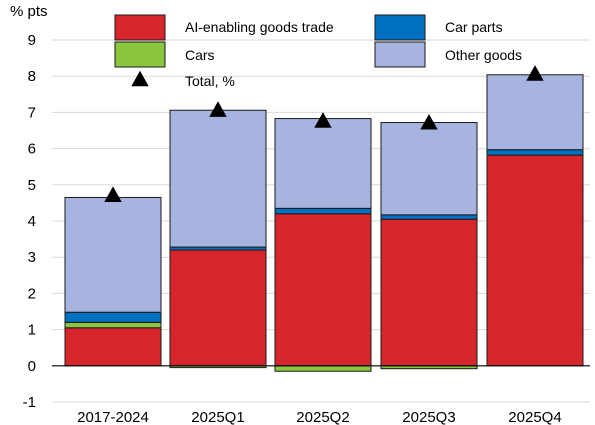  Describe the element at coordinates (322, 417) in the screenshot. I see `x-tick-label: 2025Q2` at that location.